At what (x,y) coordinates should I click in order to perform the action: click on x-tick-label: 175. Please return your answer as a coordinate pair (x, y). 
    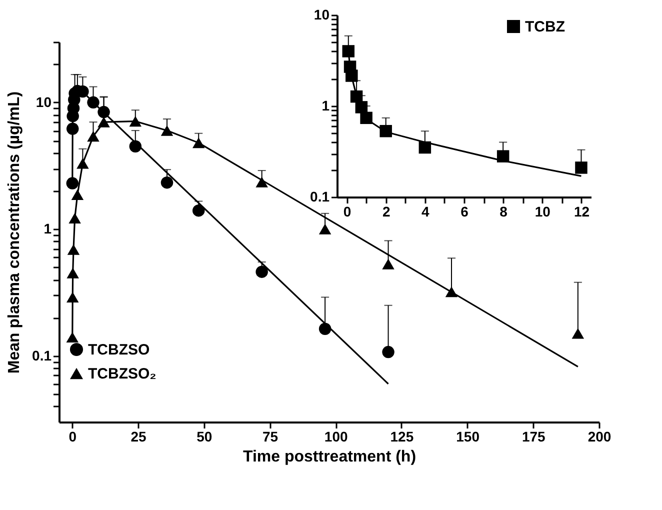
    Looking at the image, I should click on (534, 436).